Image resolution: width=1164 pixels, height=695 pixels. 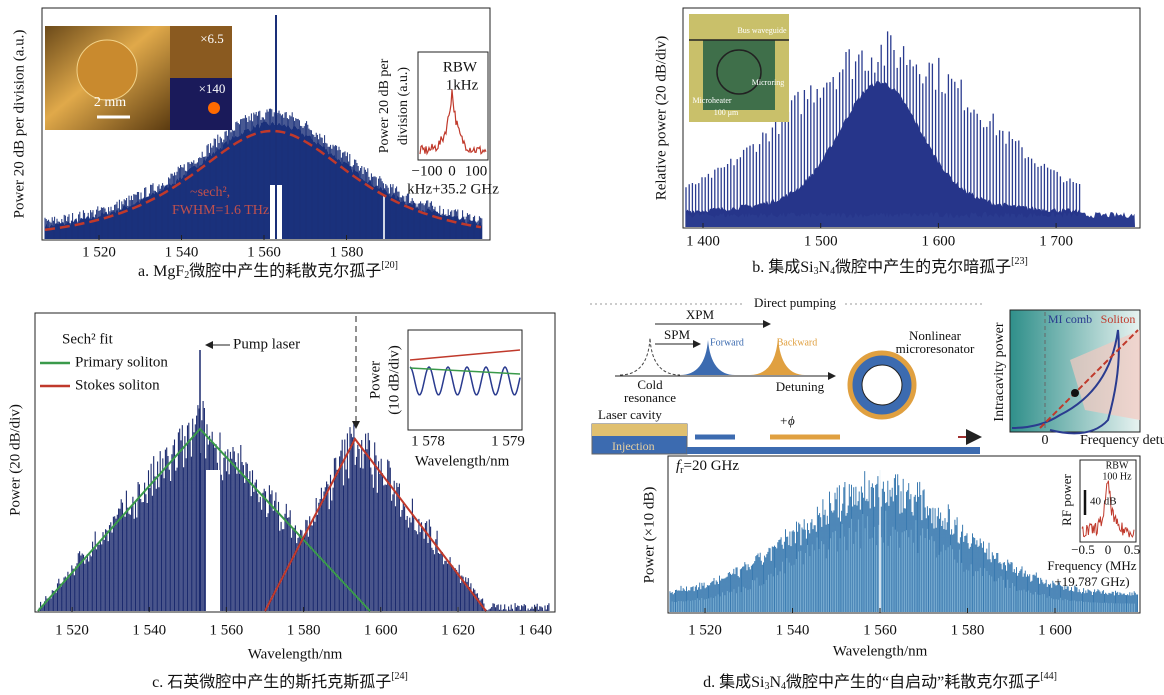 What do you see at coordinates (15, 460) in the screenshot?
I see `y-axis-label: Power (20 dB/div)` at bounding box center [15, 460].